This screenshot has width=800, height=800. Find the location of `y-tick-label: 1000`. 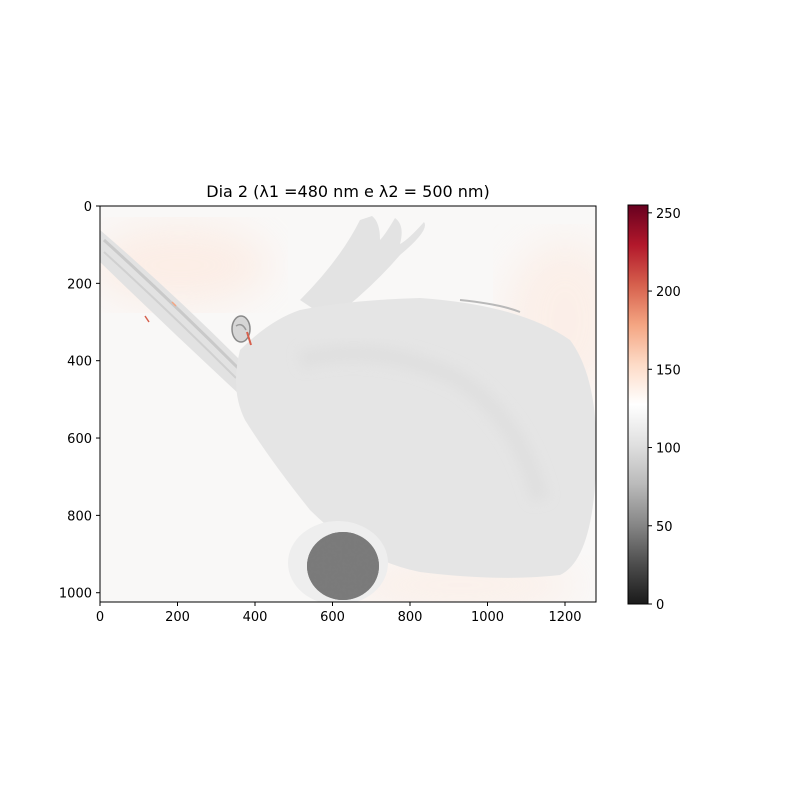

y-tick-label: 1000 is located at coordinates (75, 594).